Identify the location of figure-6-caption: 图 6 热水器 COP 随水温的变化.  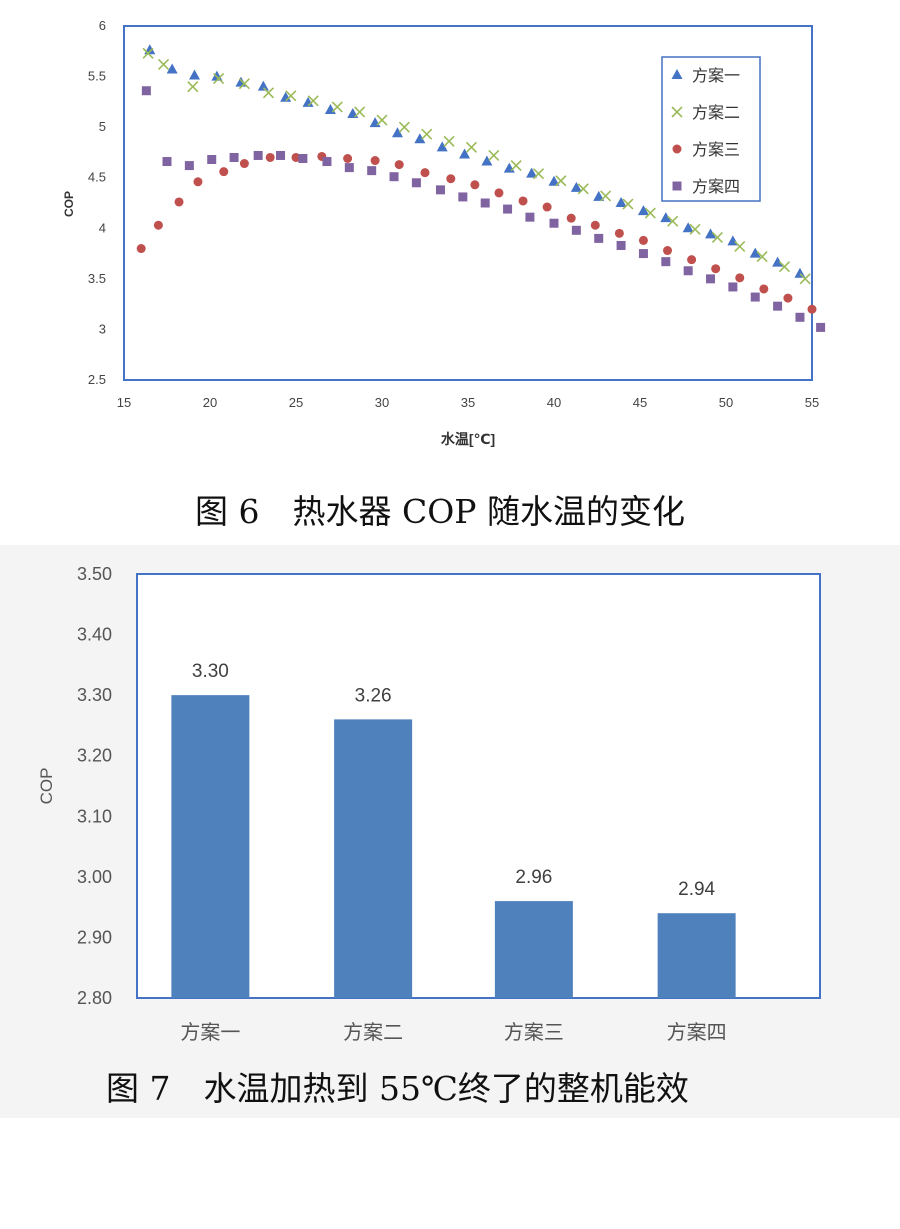
(440, 511).